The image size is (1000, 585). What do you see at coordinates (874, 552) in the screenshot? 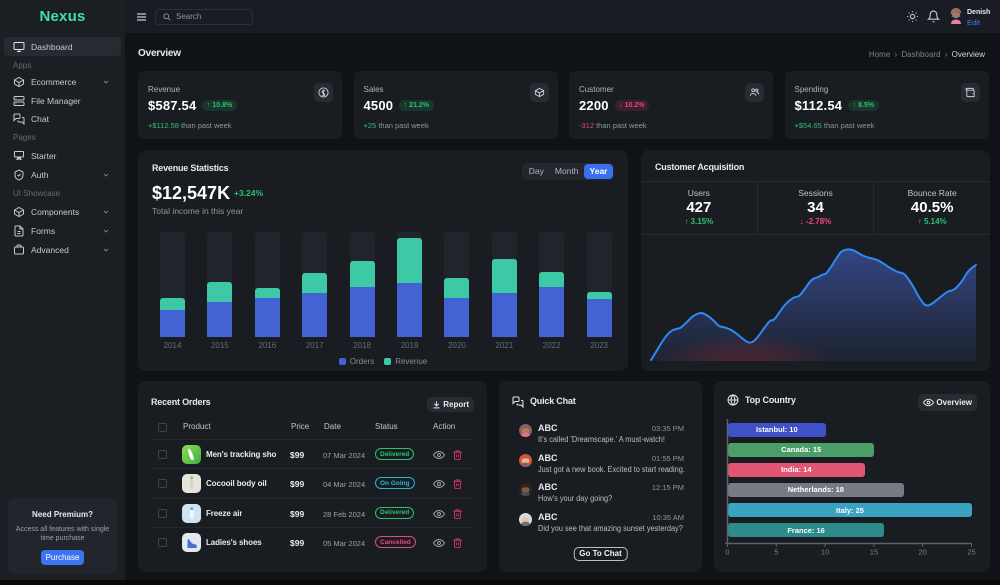
I see `svg-text: 15` at bounding box center [874, 552].